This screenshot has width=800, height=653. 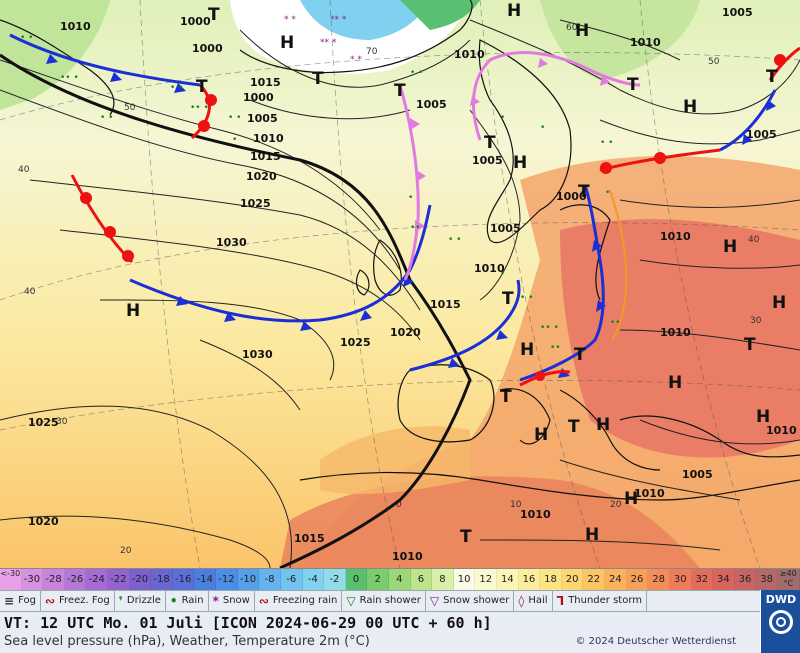 I want to click on cold-front-north, so click(x=105, y=63).